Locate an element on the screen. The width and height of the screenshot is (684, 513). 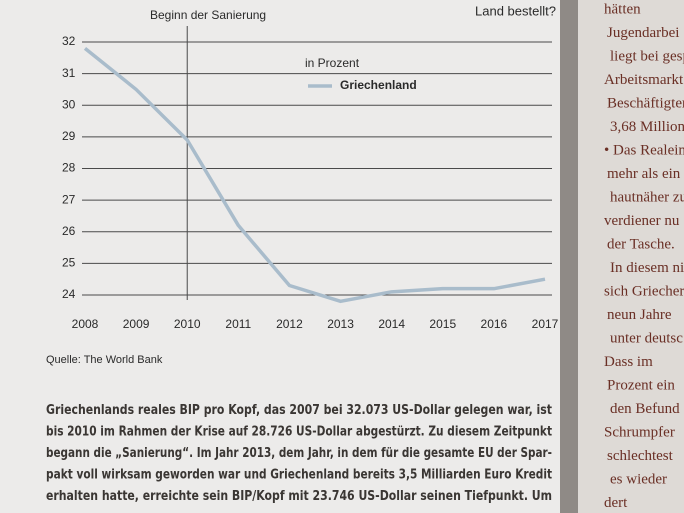
side-line: mehr als ein is located at coordinates (644, 174).